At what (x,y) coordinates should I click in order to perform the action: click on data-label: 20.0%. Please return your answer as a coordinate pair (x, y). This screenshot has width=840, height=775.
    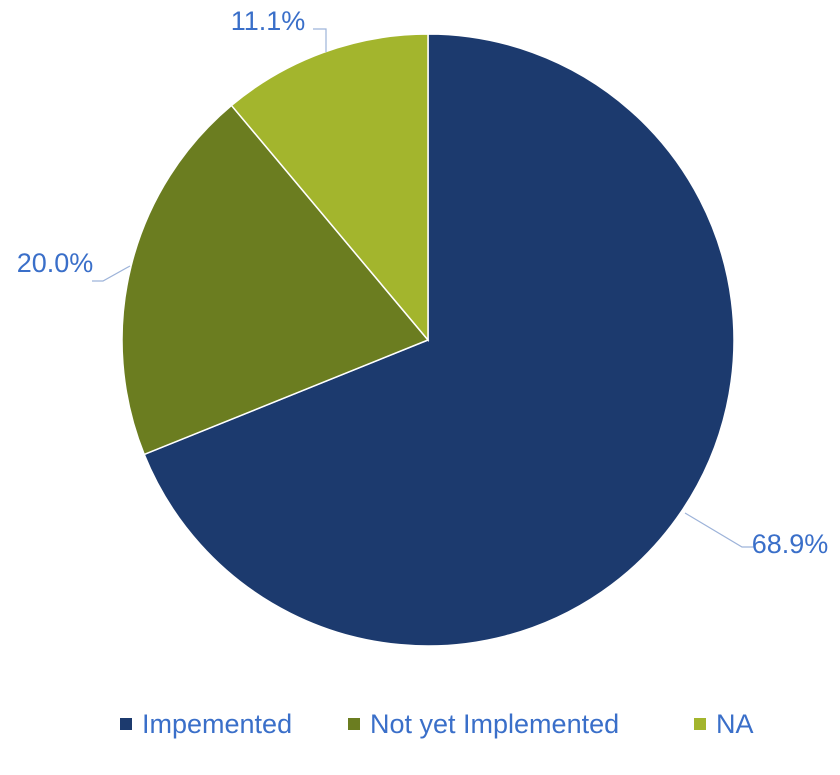
    Looking at the image, I should click on (55, 263).